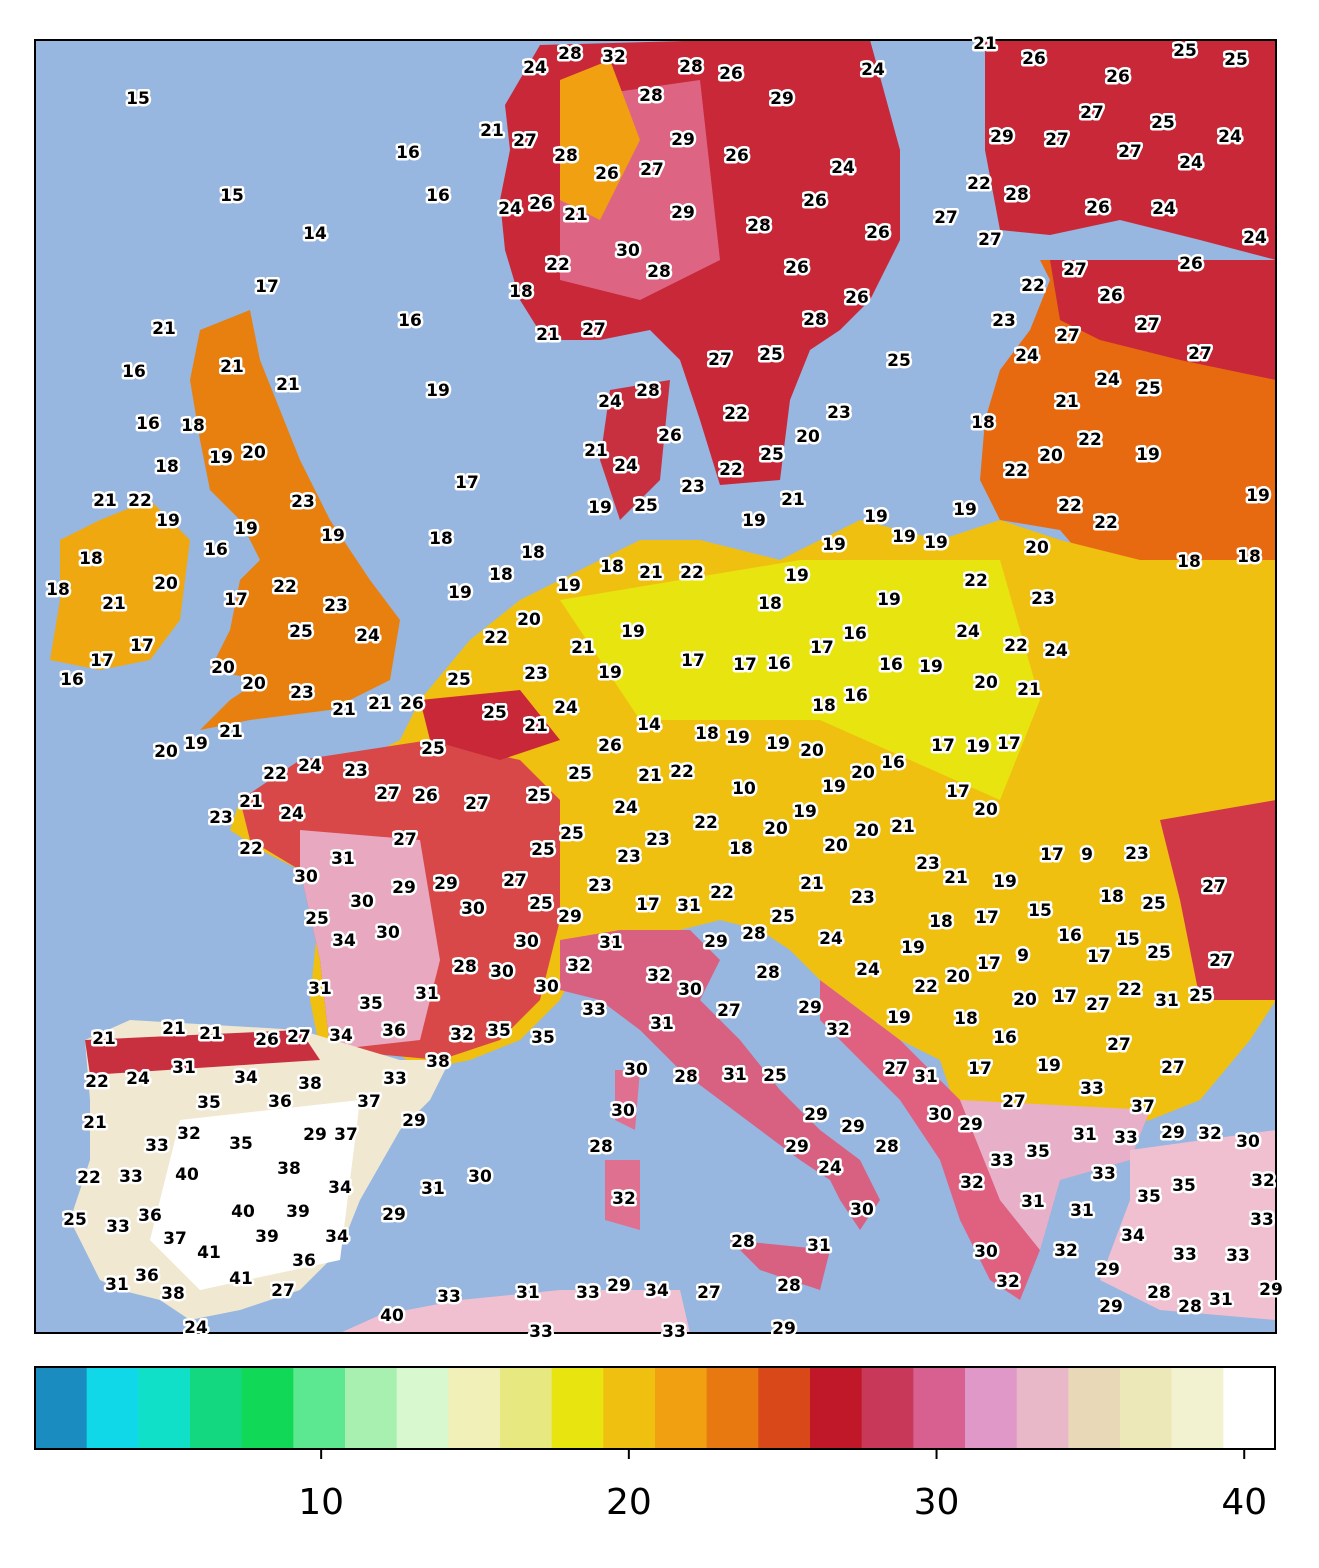 The image size is (1319, 1568). I want to click on temperature-label: 40, so click(243, 1212).